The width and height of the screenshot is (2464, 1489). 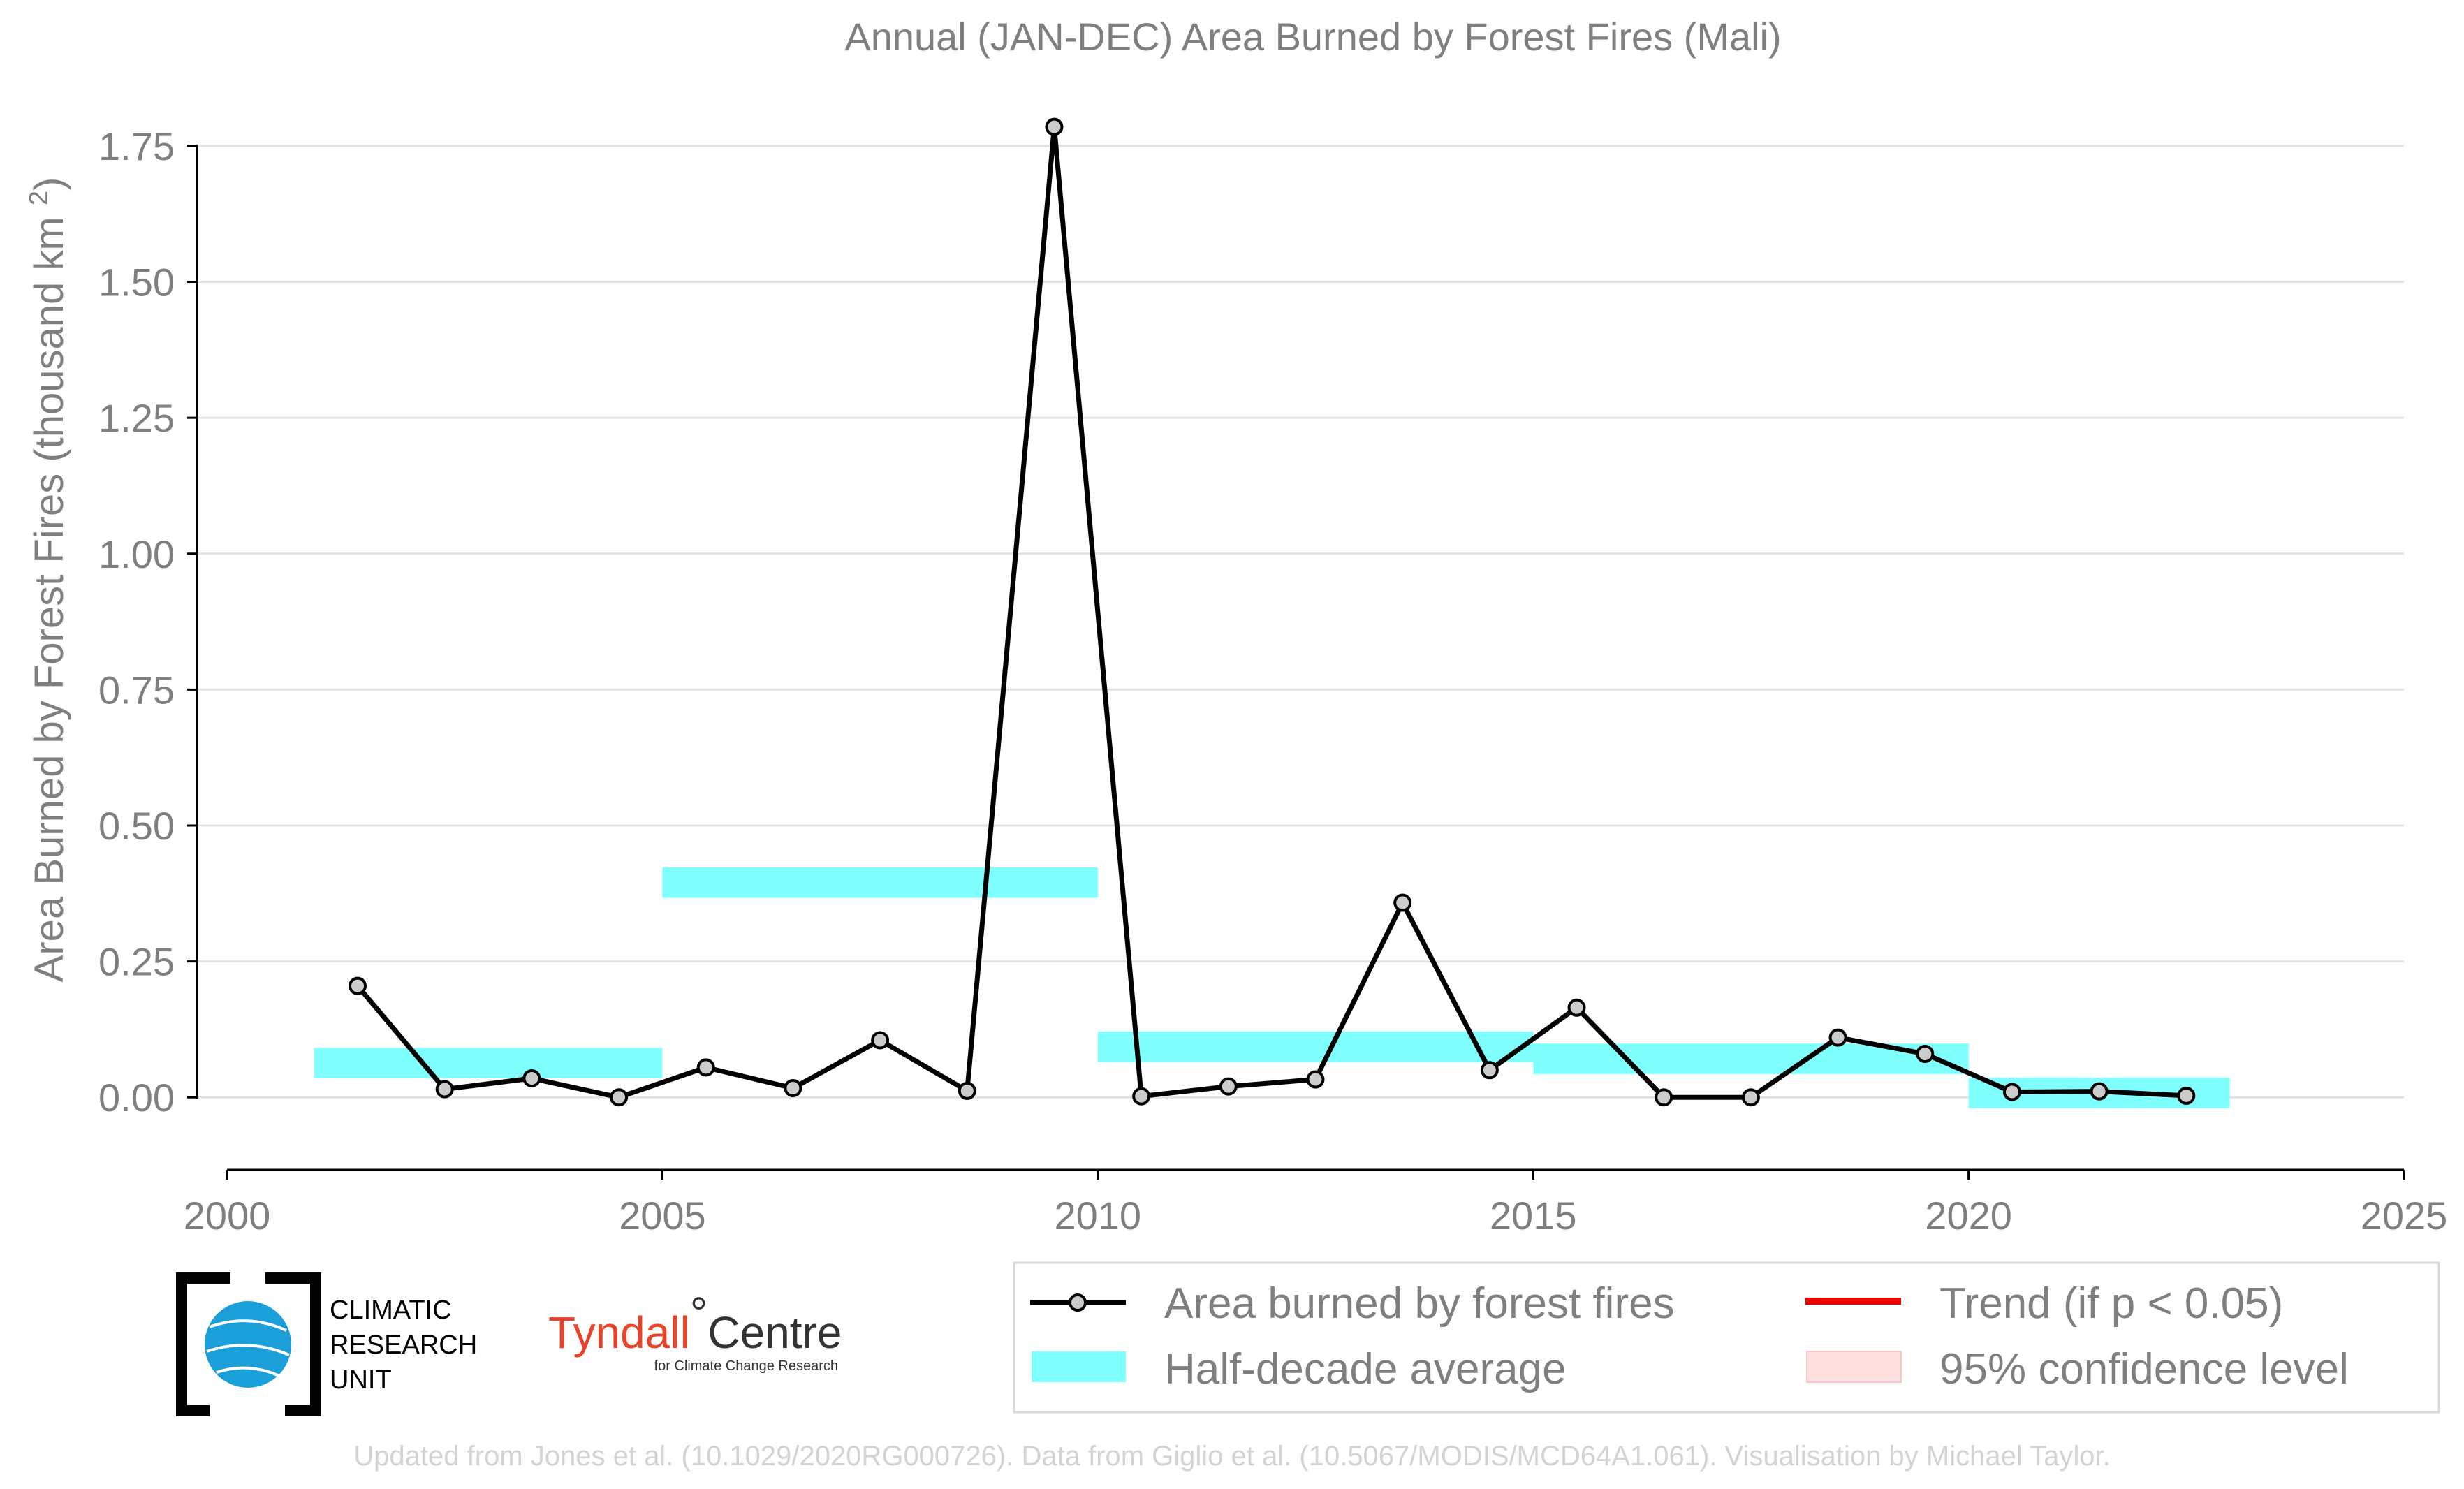 I want to click on legend-label-trend: Trend (if p < 0.05), so click(x=2111, y=1303).